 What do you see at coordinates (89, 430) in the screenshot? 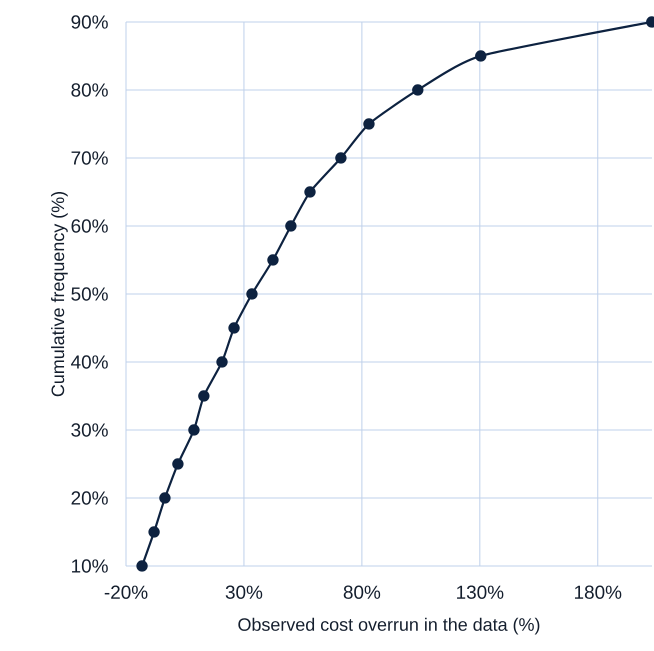
I see `y-tick-label: 30%` at bounding box center [89, 430].